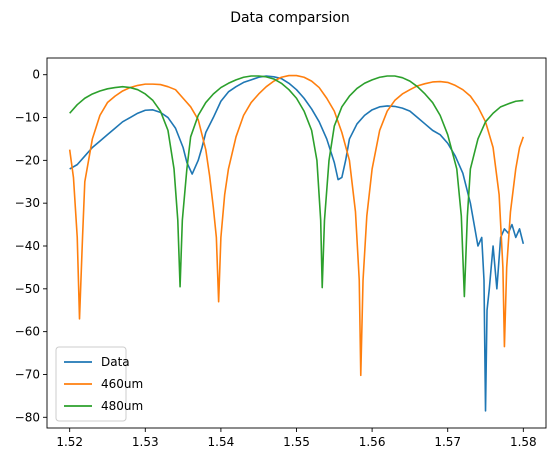 The height and width of the screenshot is (461, 555). What do you see at coordinates (122, 406) in the screenshot?
I see `legend-label-480um: 480um` at bounding box center [122, 406].